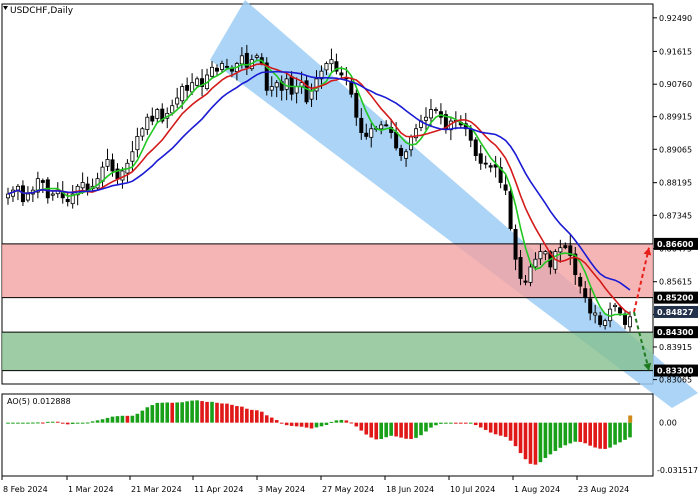 The image size is (700, 504). What do you see at coordinates (675, 244) in the screenshot?
I see `level-label: 0.86600` at bounding box center [675, 244].